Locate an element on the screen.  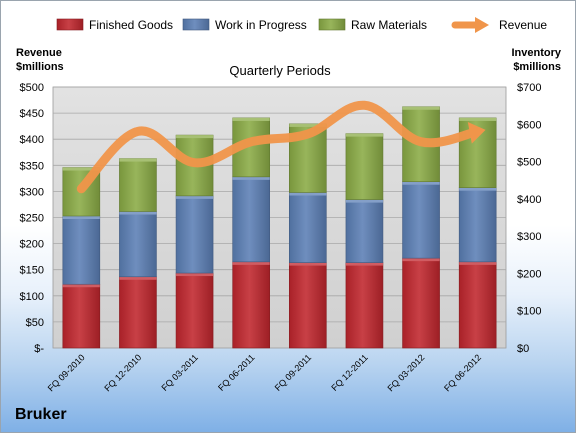
category-label: FQ 09-2011 is located at coordinates (293, 372).